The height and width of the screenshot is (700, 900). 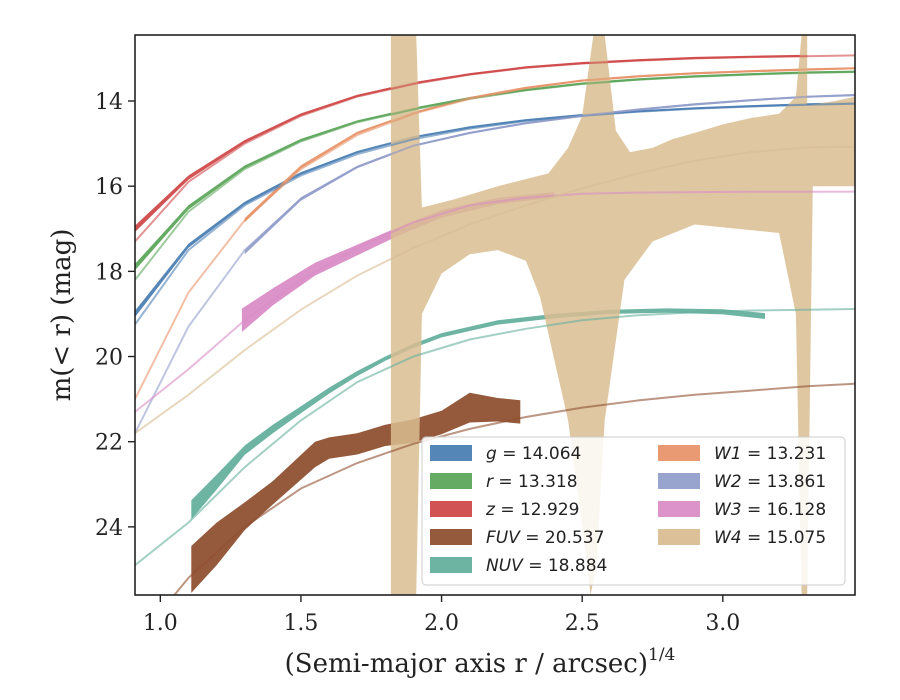 What do you see at coordinates (679, 537) in the screenshot?
I see `legend-swatch-W4` at bounding box center [679, 537].